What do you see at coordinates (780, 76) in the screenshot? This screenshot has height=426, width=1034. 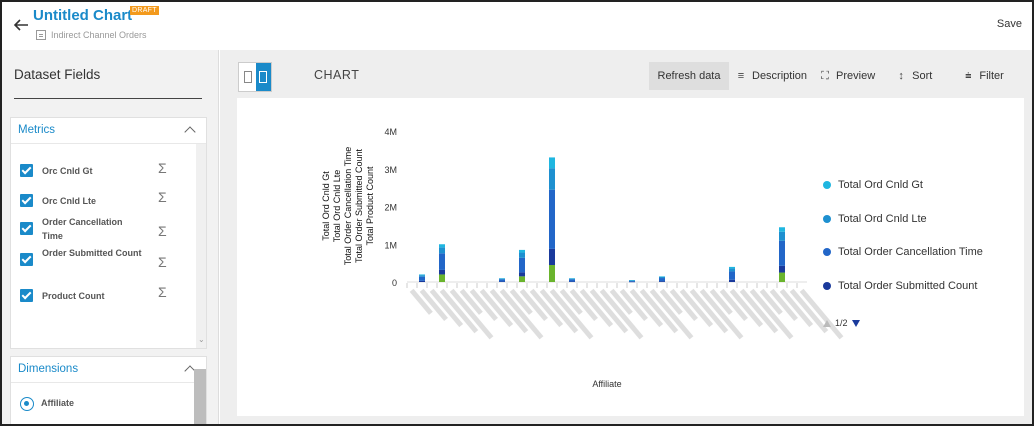 I see `description-label: Description` at bounding box center [780, 76].